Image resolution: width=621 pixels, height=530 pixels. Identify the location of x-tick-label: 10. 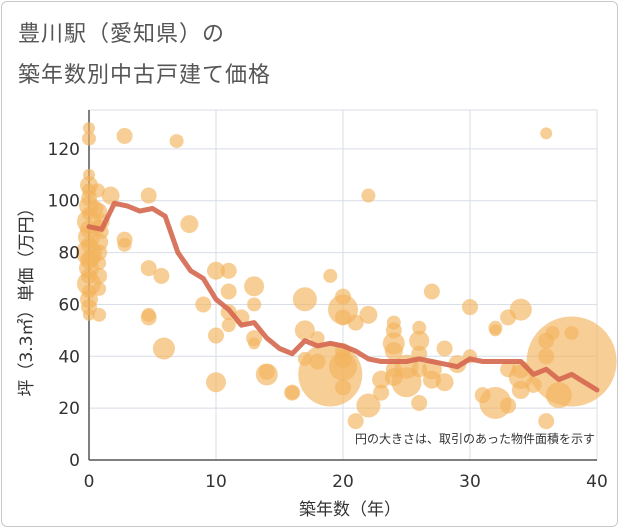
(216, 482).